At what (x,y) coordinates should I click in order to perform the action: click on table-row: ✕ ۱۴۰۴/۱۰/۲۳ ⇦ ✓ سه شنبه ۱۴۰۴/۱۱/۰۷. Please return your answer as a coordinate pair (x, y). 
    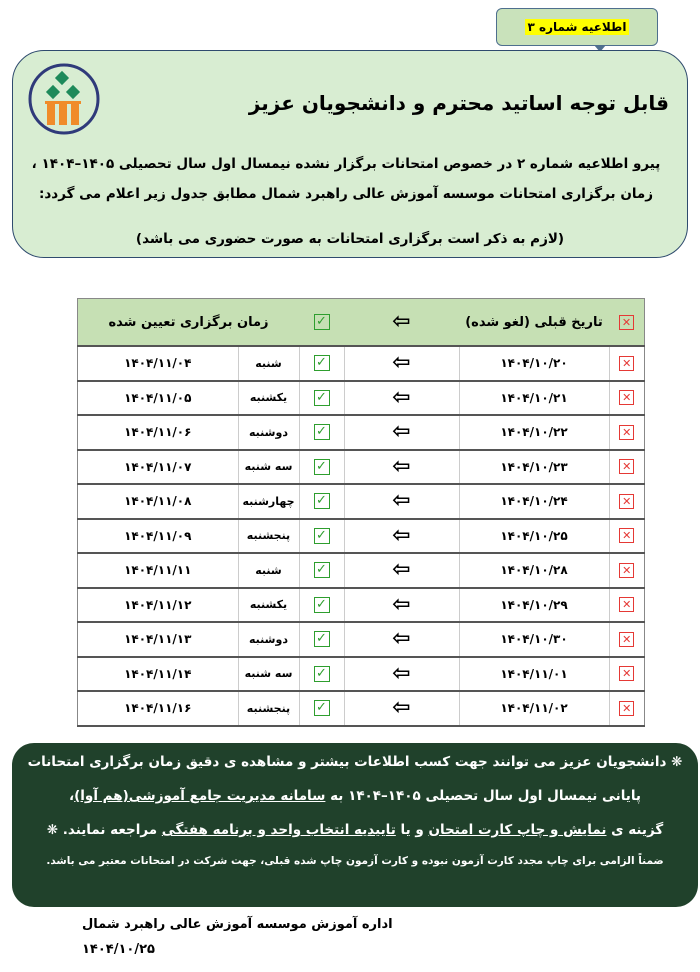
    Looking at the image, I should click on (361, 467).